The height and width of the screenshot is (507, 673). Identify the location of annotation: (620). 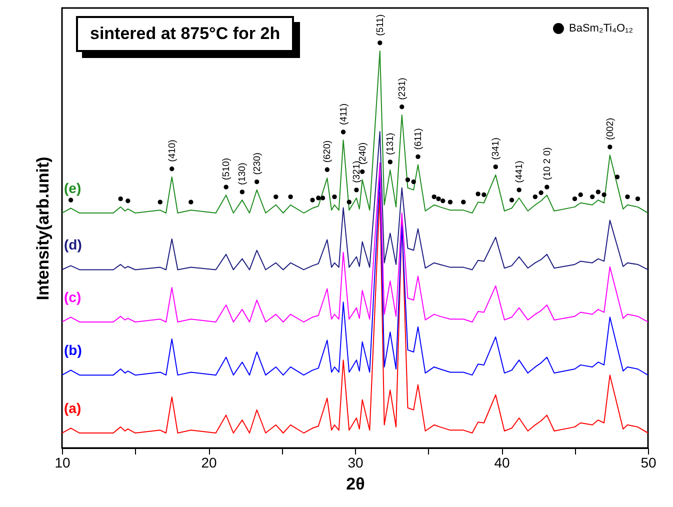
(328, 151).